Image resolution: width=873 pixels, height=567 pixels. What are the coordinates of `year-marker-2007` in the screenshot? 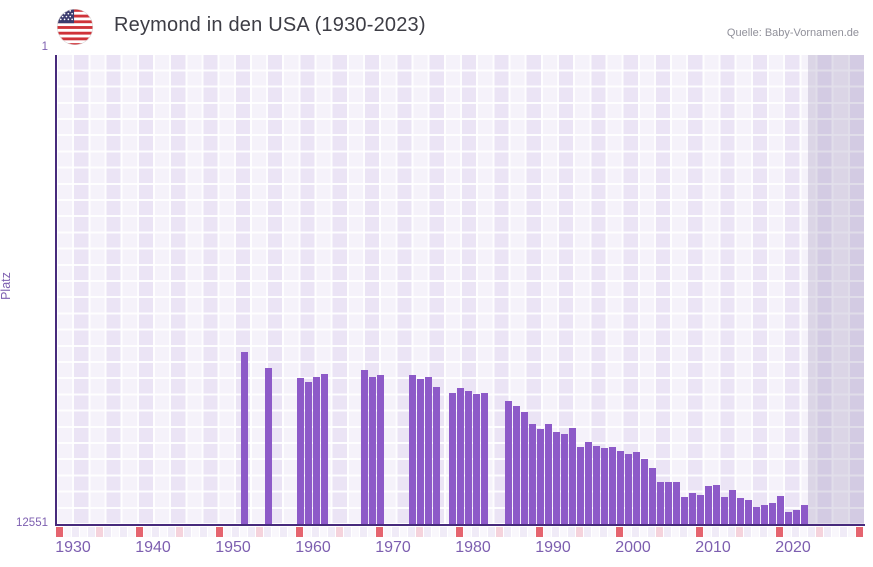 It's located at (675, 532).